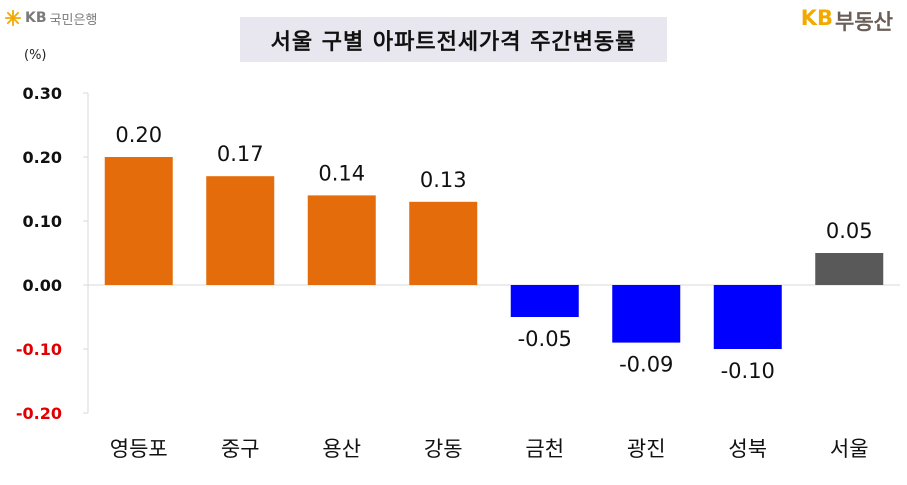  Describe the element at coordinates (39, 413) in the screenshot. I see `y-tick-label: -0.20` at that location.